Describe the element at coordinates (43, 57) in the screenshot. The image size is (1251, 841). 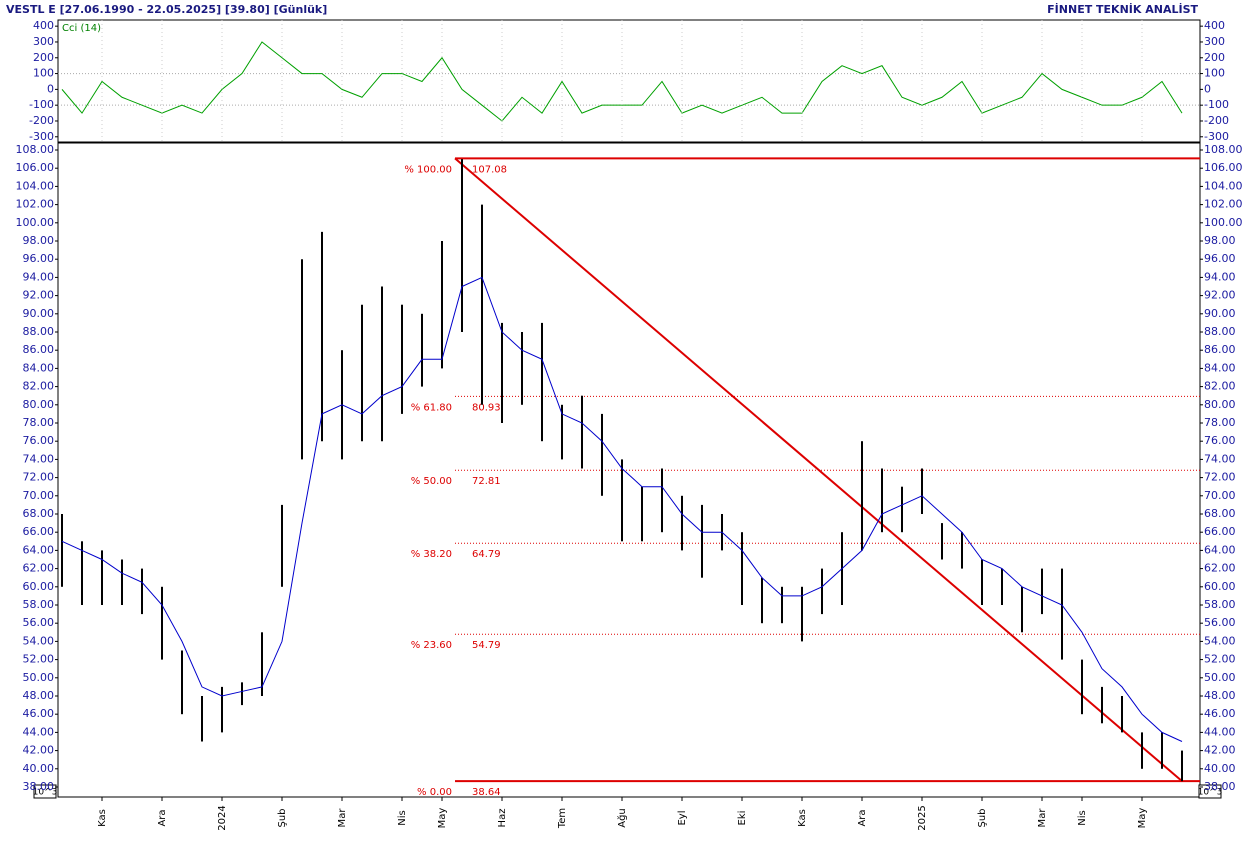
I see `y-tick-label: 200` at that location.